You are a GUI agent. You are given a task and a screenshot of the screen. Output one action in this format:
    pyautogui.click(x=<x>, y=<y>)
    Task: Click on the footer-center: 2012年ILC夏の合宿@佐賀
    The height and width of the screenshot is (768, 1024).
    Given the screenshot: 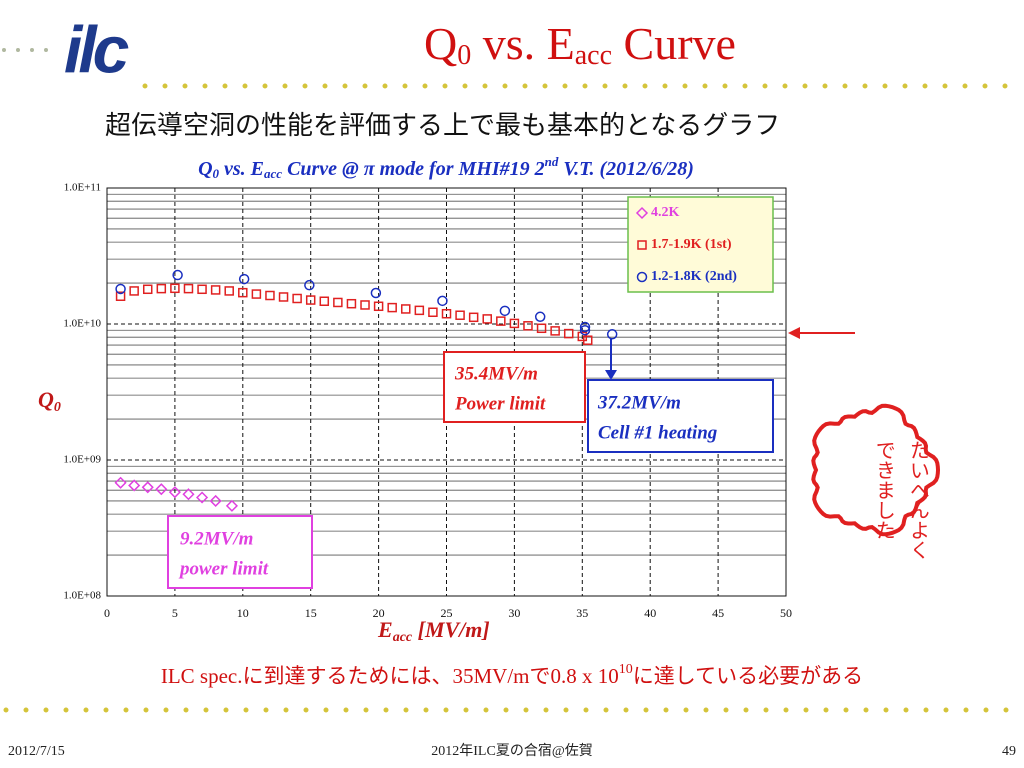 What is the action you would take?
    pyautogui.click(x=511, y=750)
    